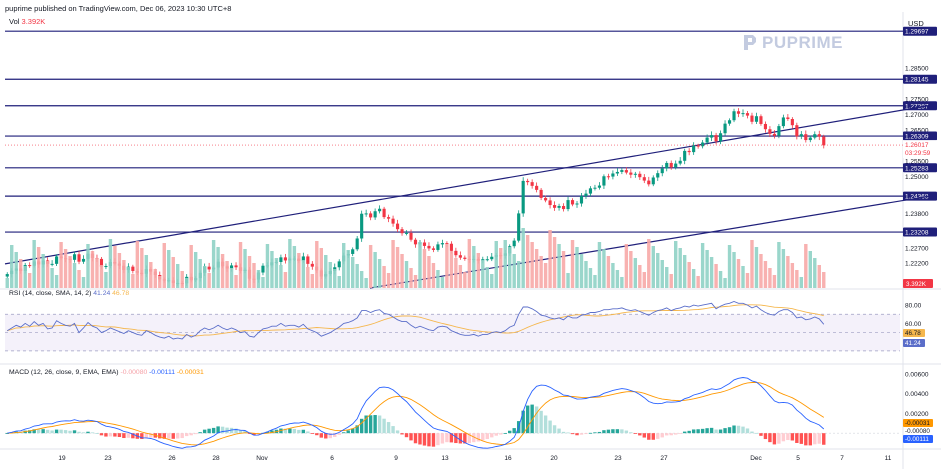 The width and height of the screenshot is (941, 469). I want to click on price-tick-label: 1.25000, so click(917, 177).